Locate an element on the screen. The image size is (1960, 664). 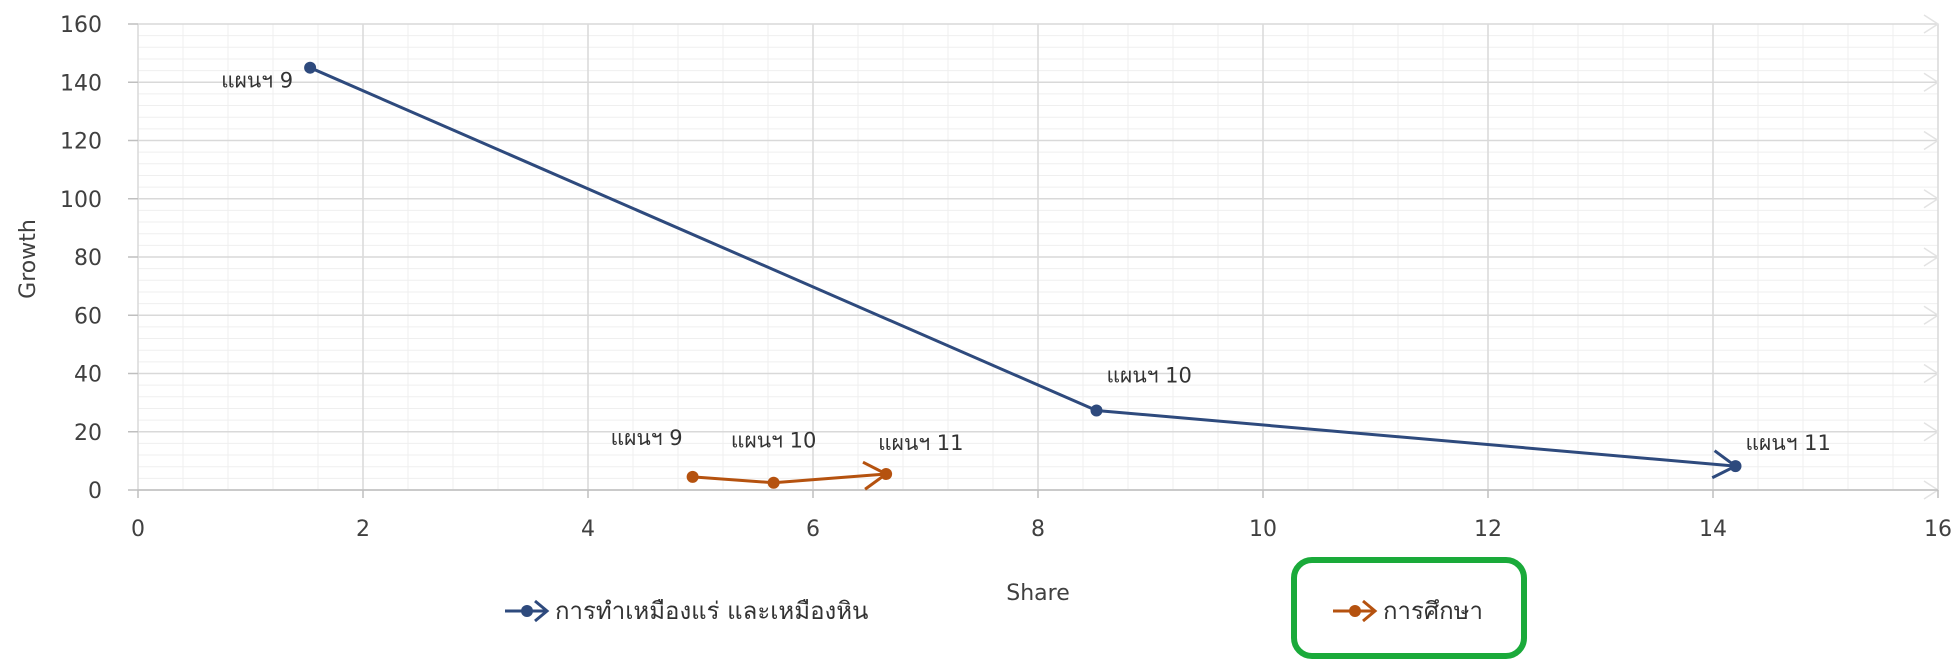
y-tick-label: 20 is located at coordinates (88, 433).